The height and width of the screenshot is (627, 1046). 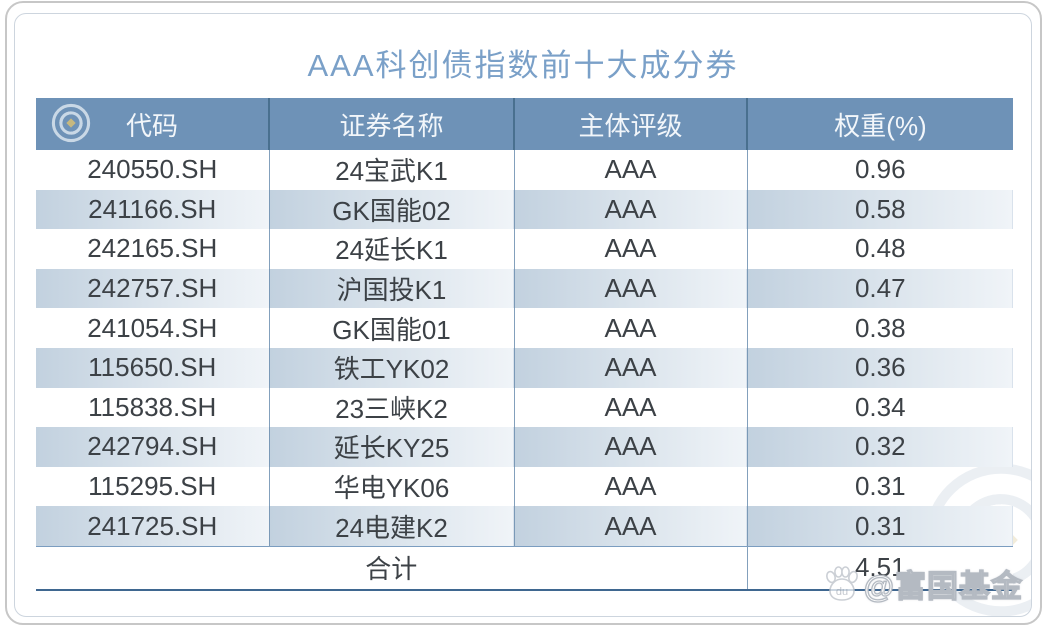 I want to click on weight-cell: 0.32, so click(x=880, y=447).